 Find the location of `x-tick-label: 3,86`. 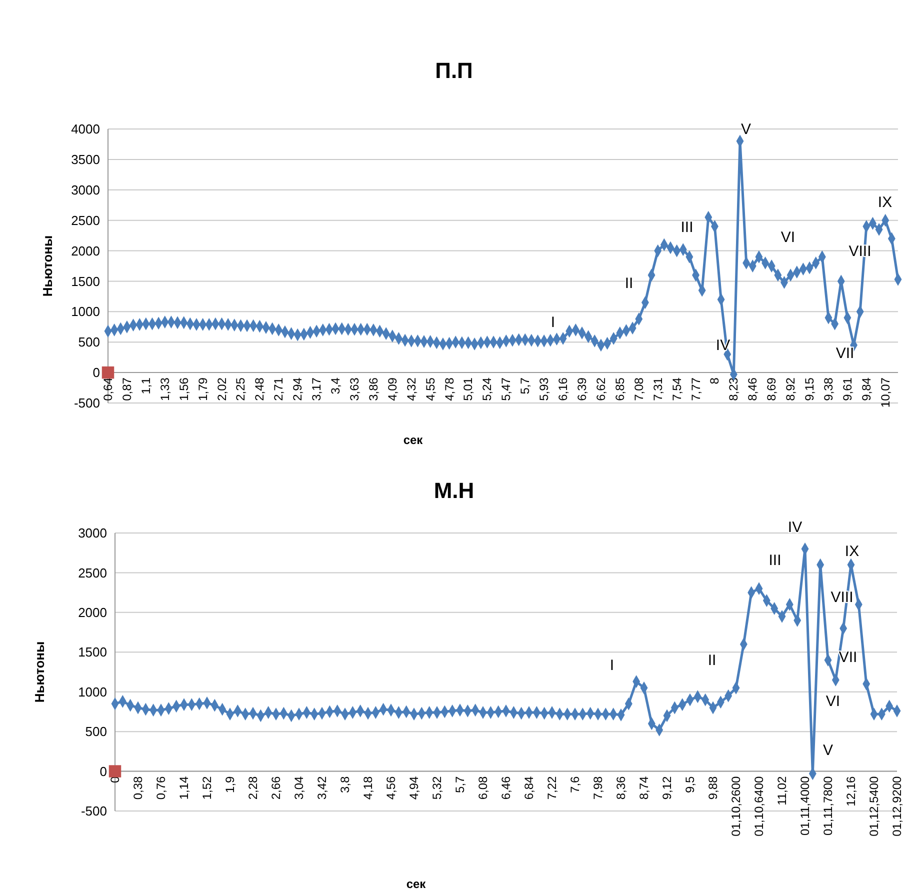

x-tick-label: 3,86 is located at coordinates (373, 389).